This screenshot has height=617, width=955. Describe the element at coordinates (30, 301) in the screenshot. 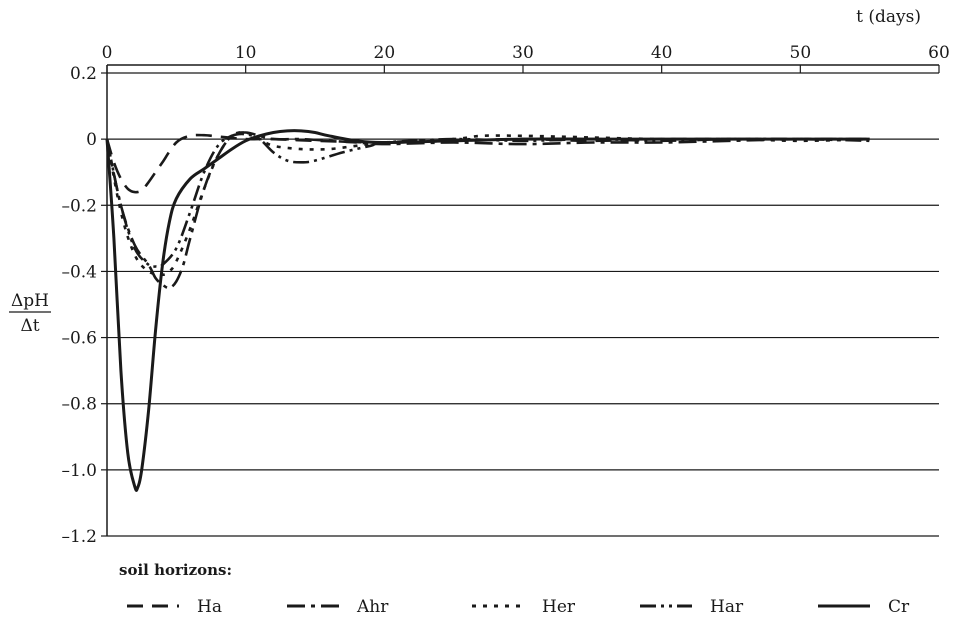

I see `y-axis-title-numerator: ΔpH` at that location.